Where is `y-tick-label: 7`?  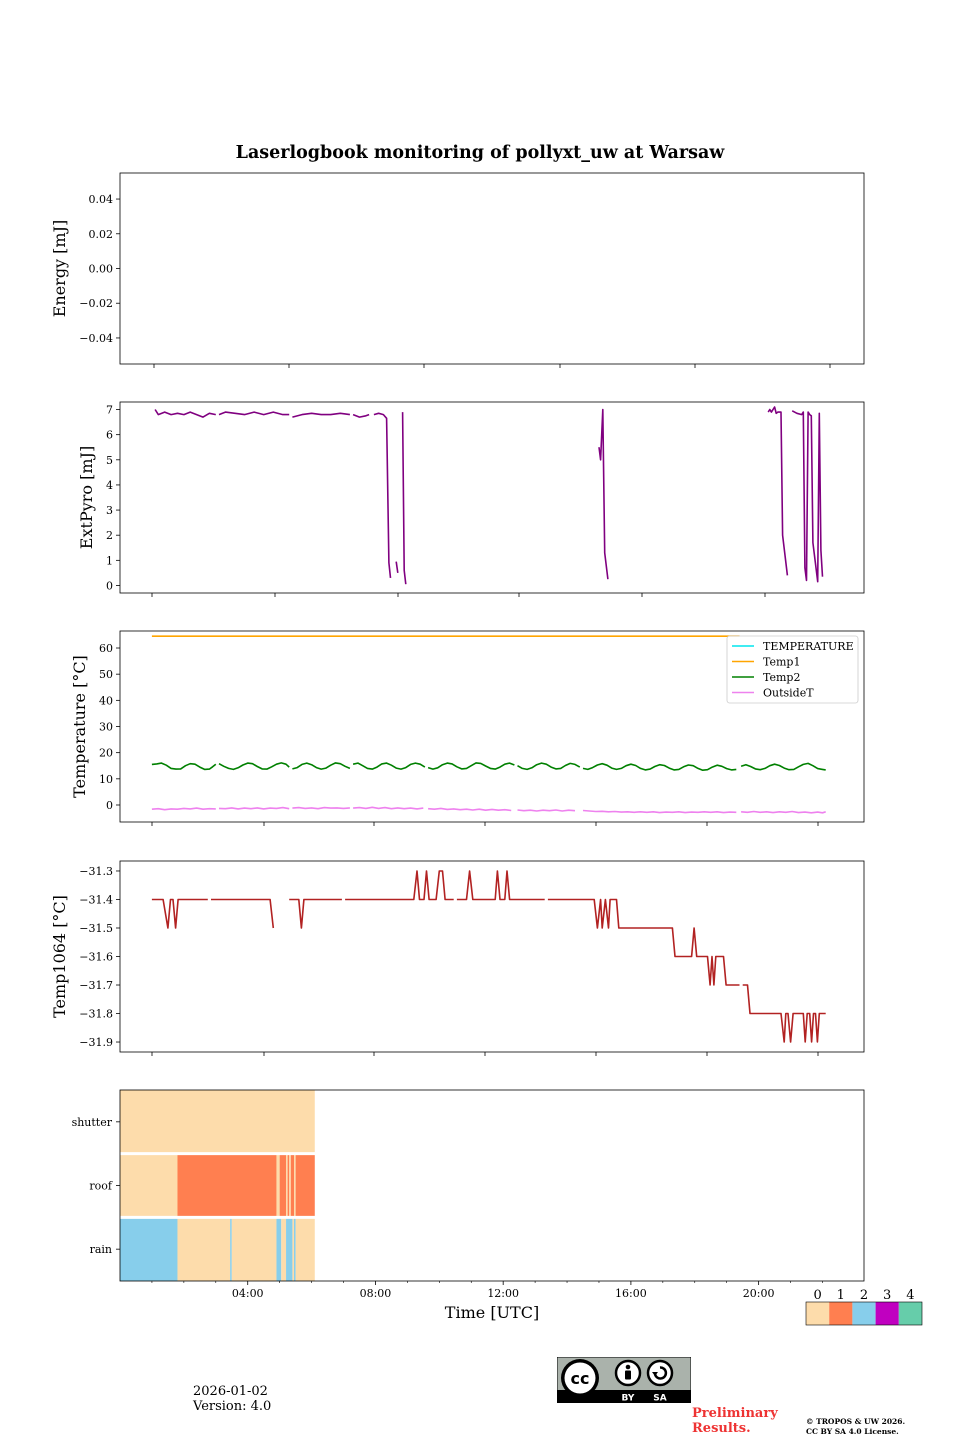
y-tick-label: 7 is located at coordinates (109, 410).